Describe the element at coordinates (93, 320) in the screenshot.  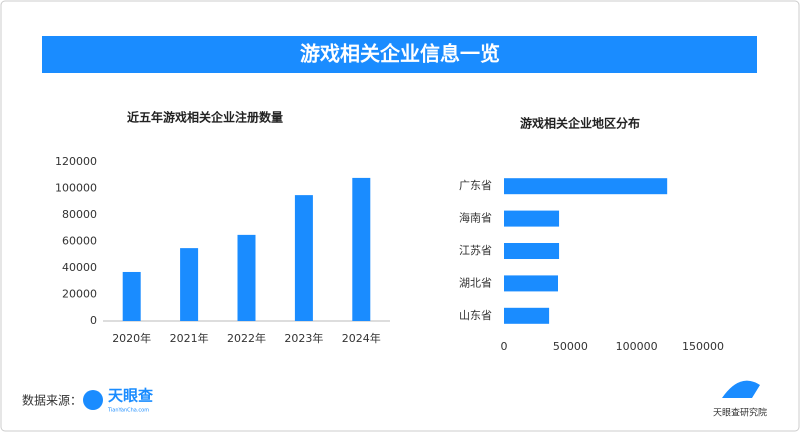
I see `y-tick-label: 0` at that location.